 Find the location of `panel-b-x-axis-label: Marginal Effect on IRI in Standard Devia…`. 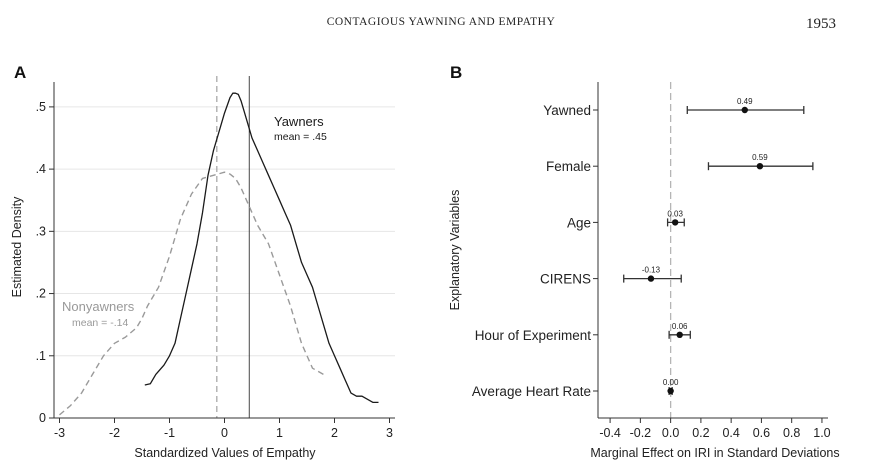

panel-b-x-axis-label: Marginal Effect on IRI in Standard Devia… is located at coordinates (714, 453).